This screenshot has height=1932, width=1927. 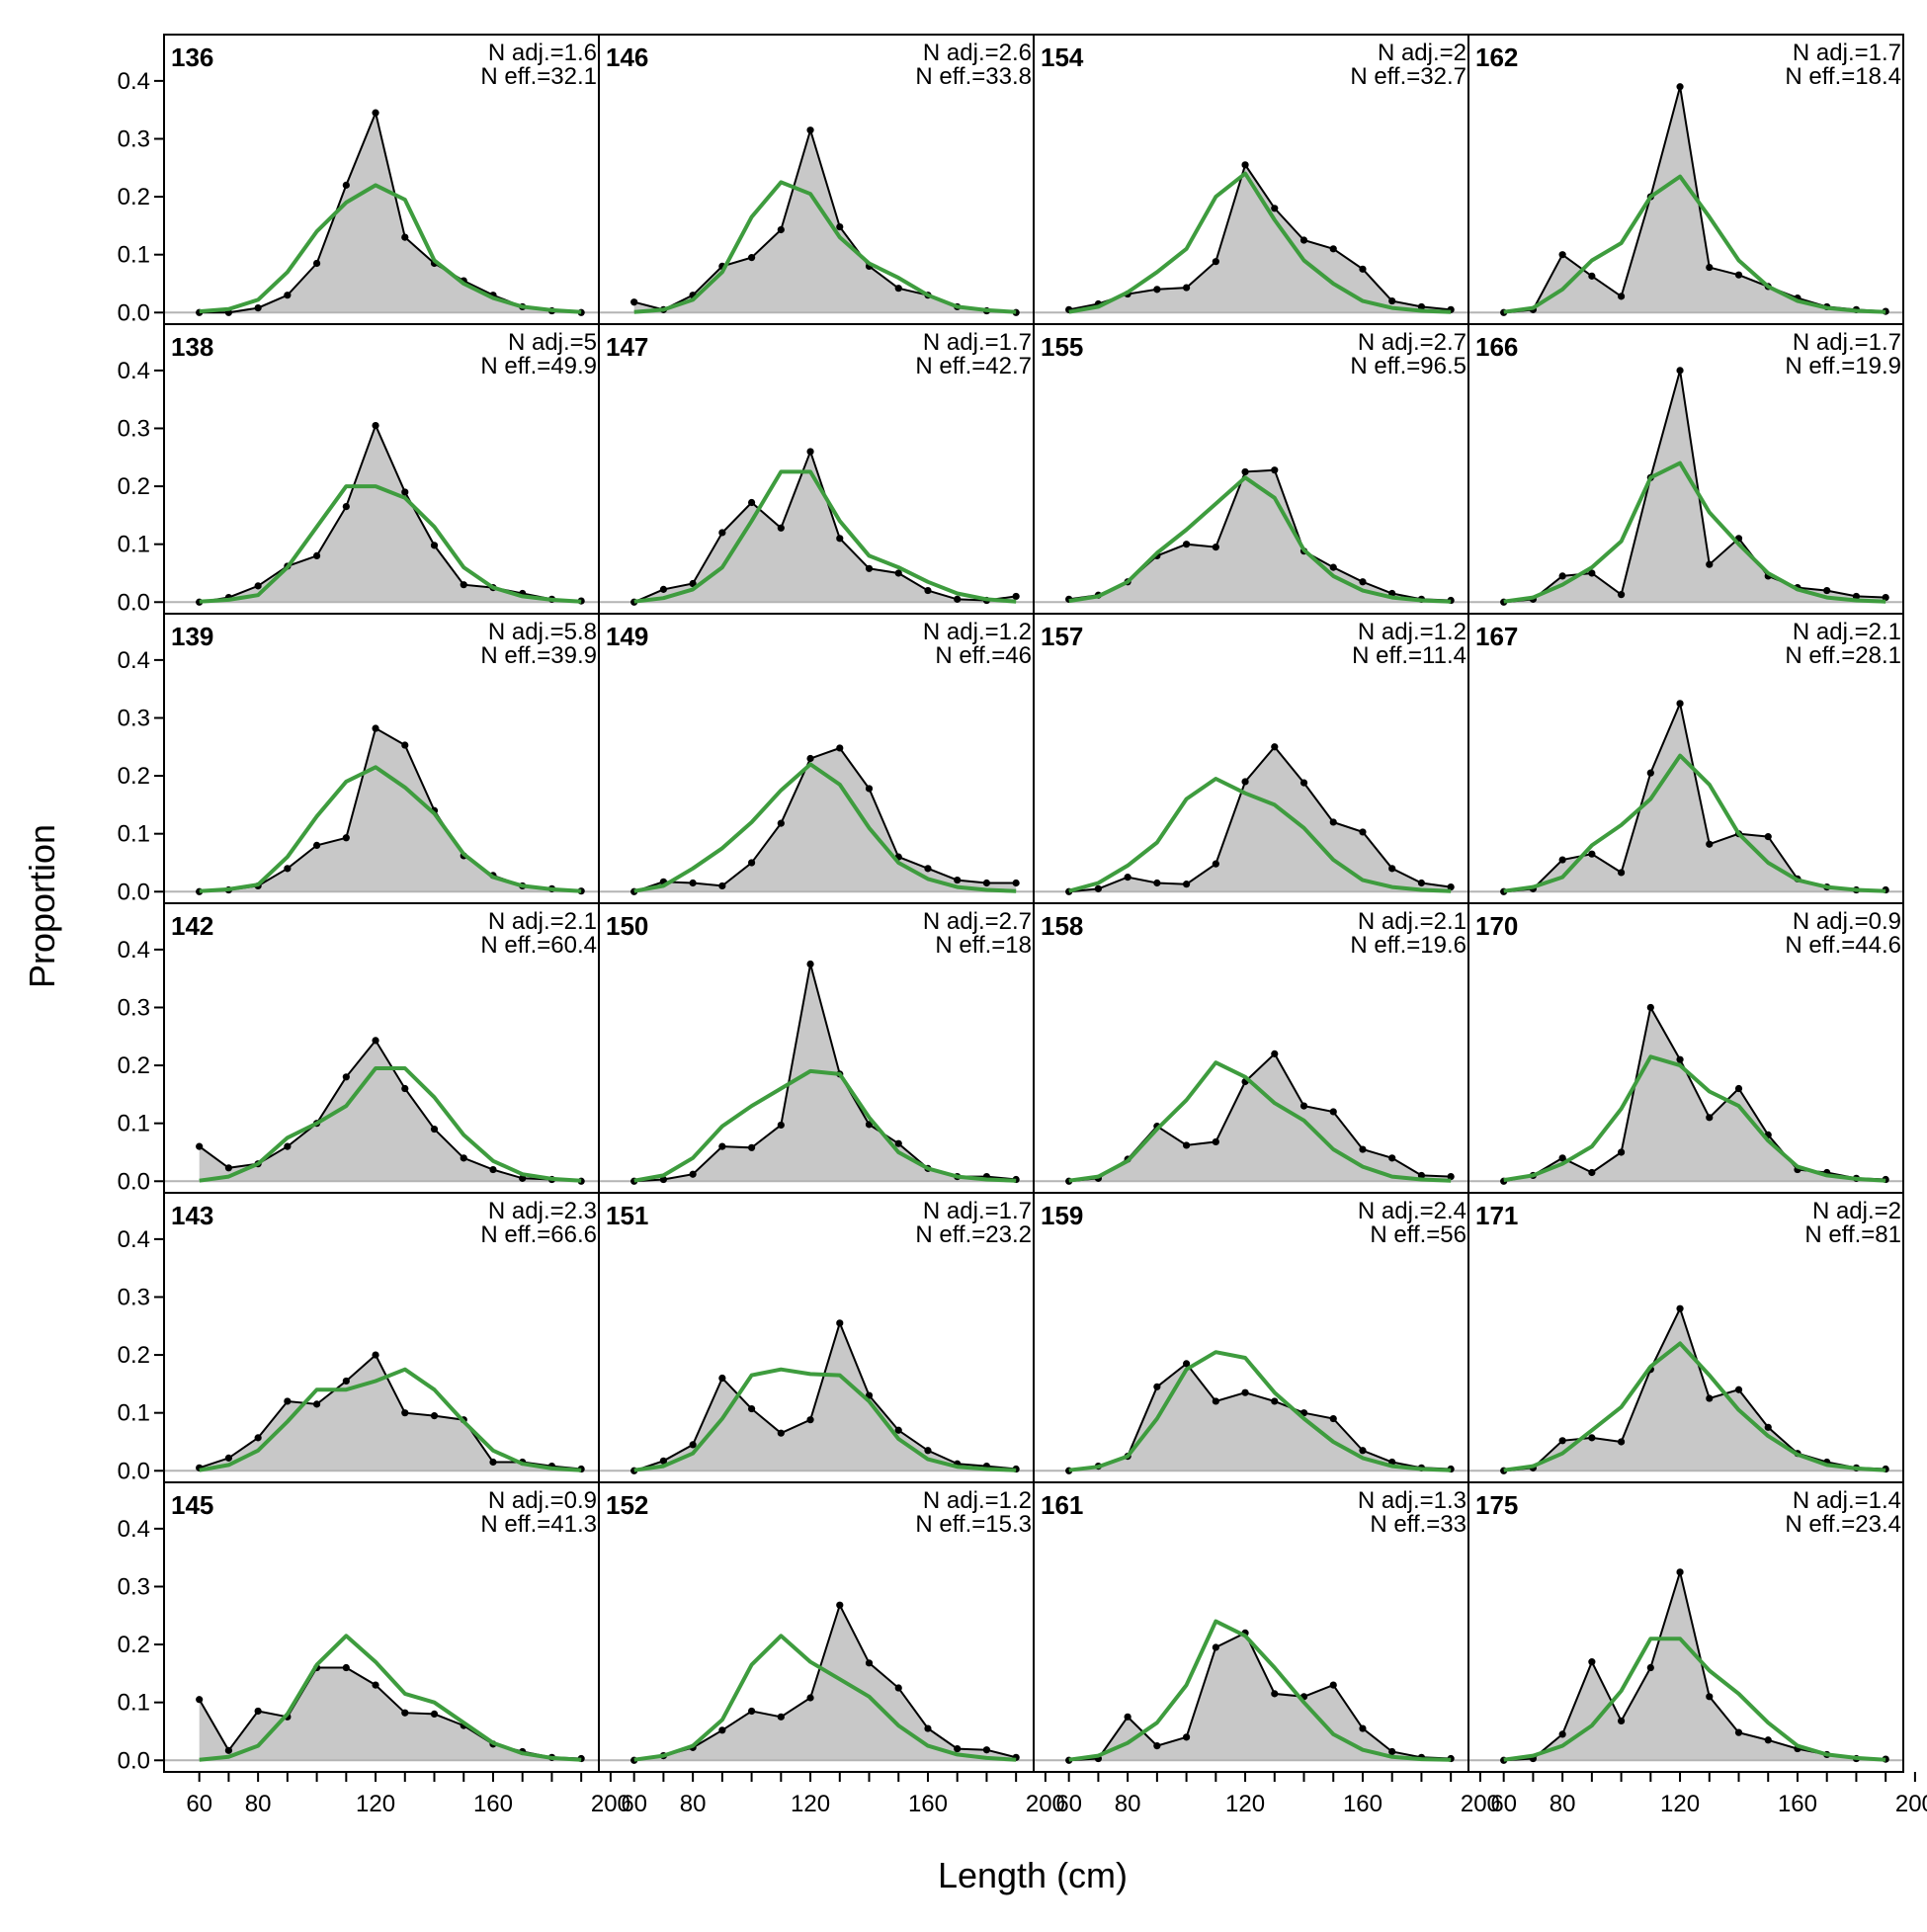 I want to click on x-tick-label: 200, so click(x=610, y=1804).